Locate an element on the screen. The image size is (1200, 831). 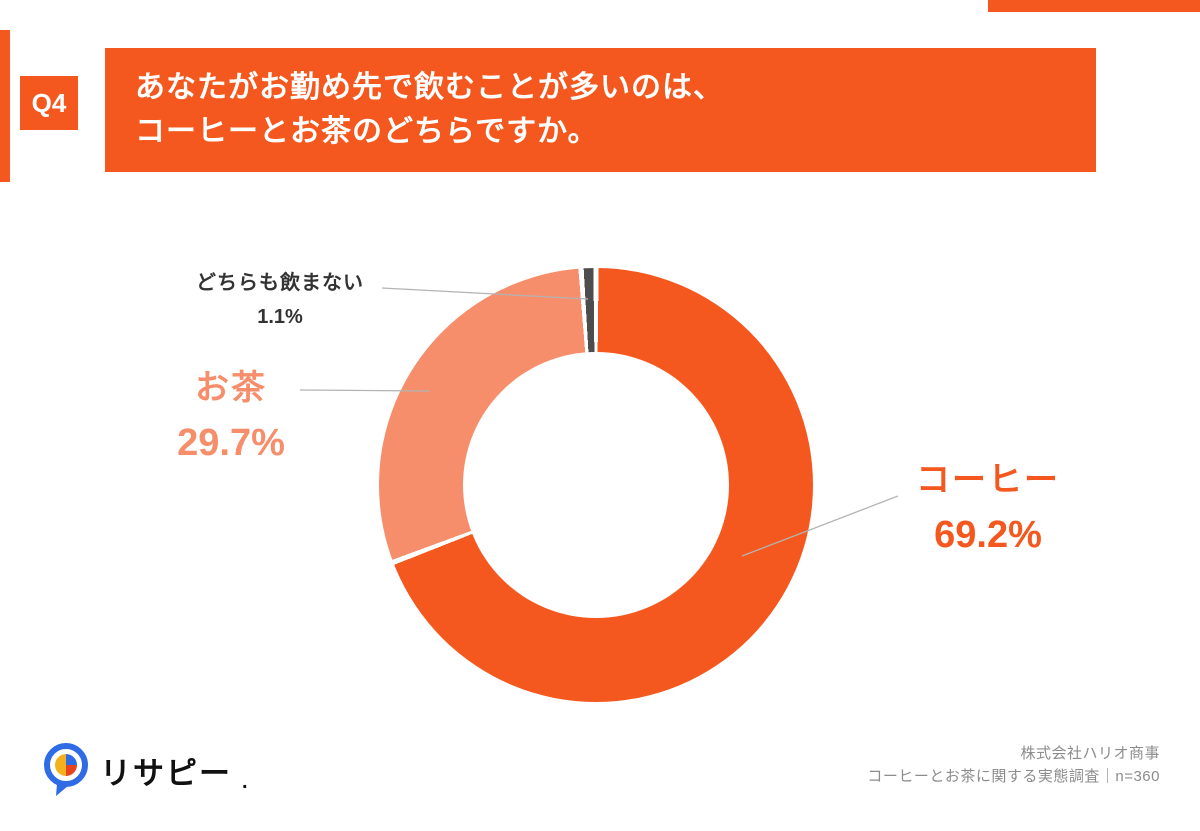
callout-coffee: コーヒー 69.2% is located at coordinates (988, 504).